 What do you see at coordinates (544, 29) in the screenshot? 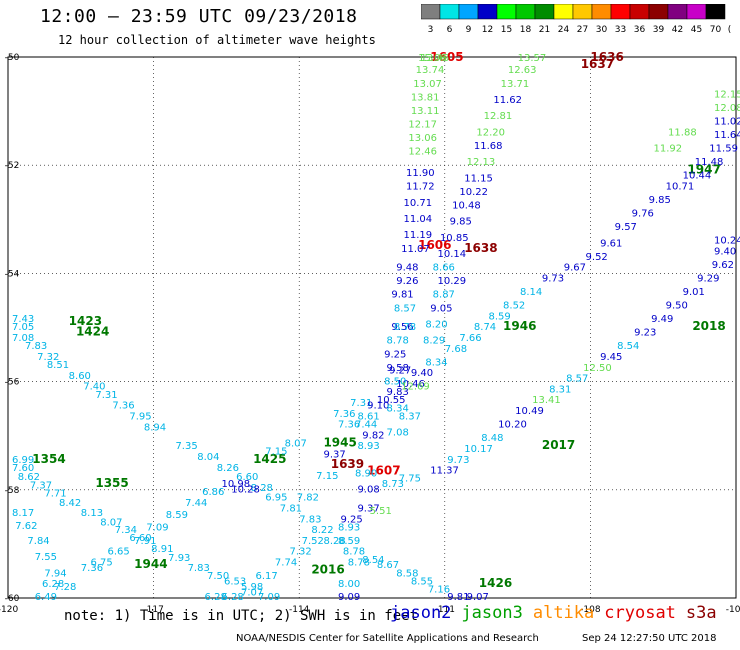
I see `colorbar-tick-label: 21` at bounding box center [544, 29].